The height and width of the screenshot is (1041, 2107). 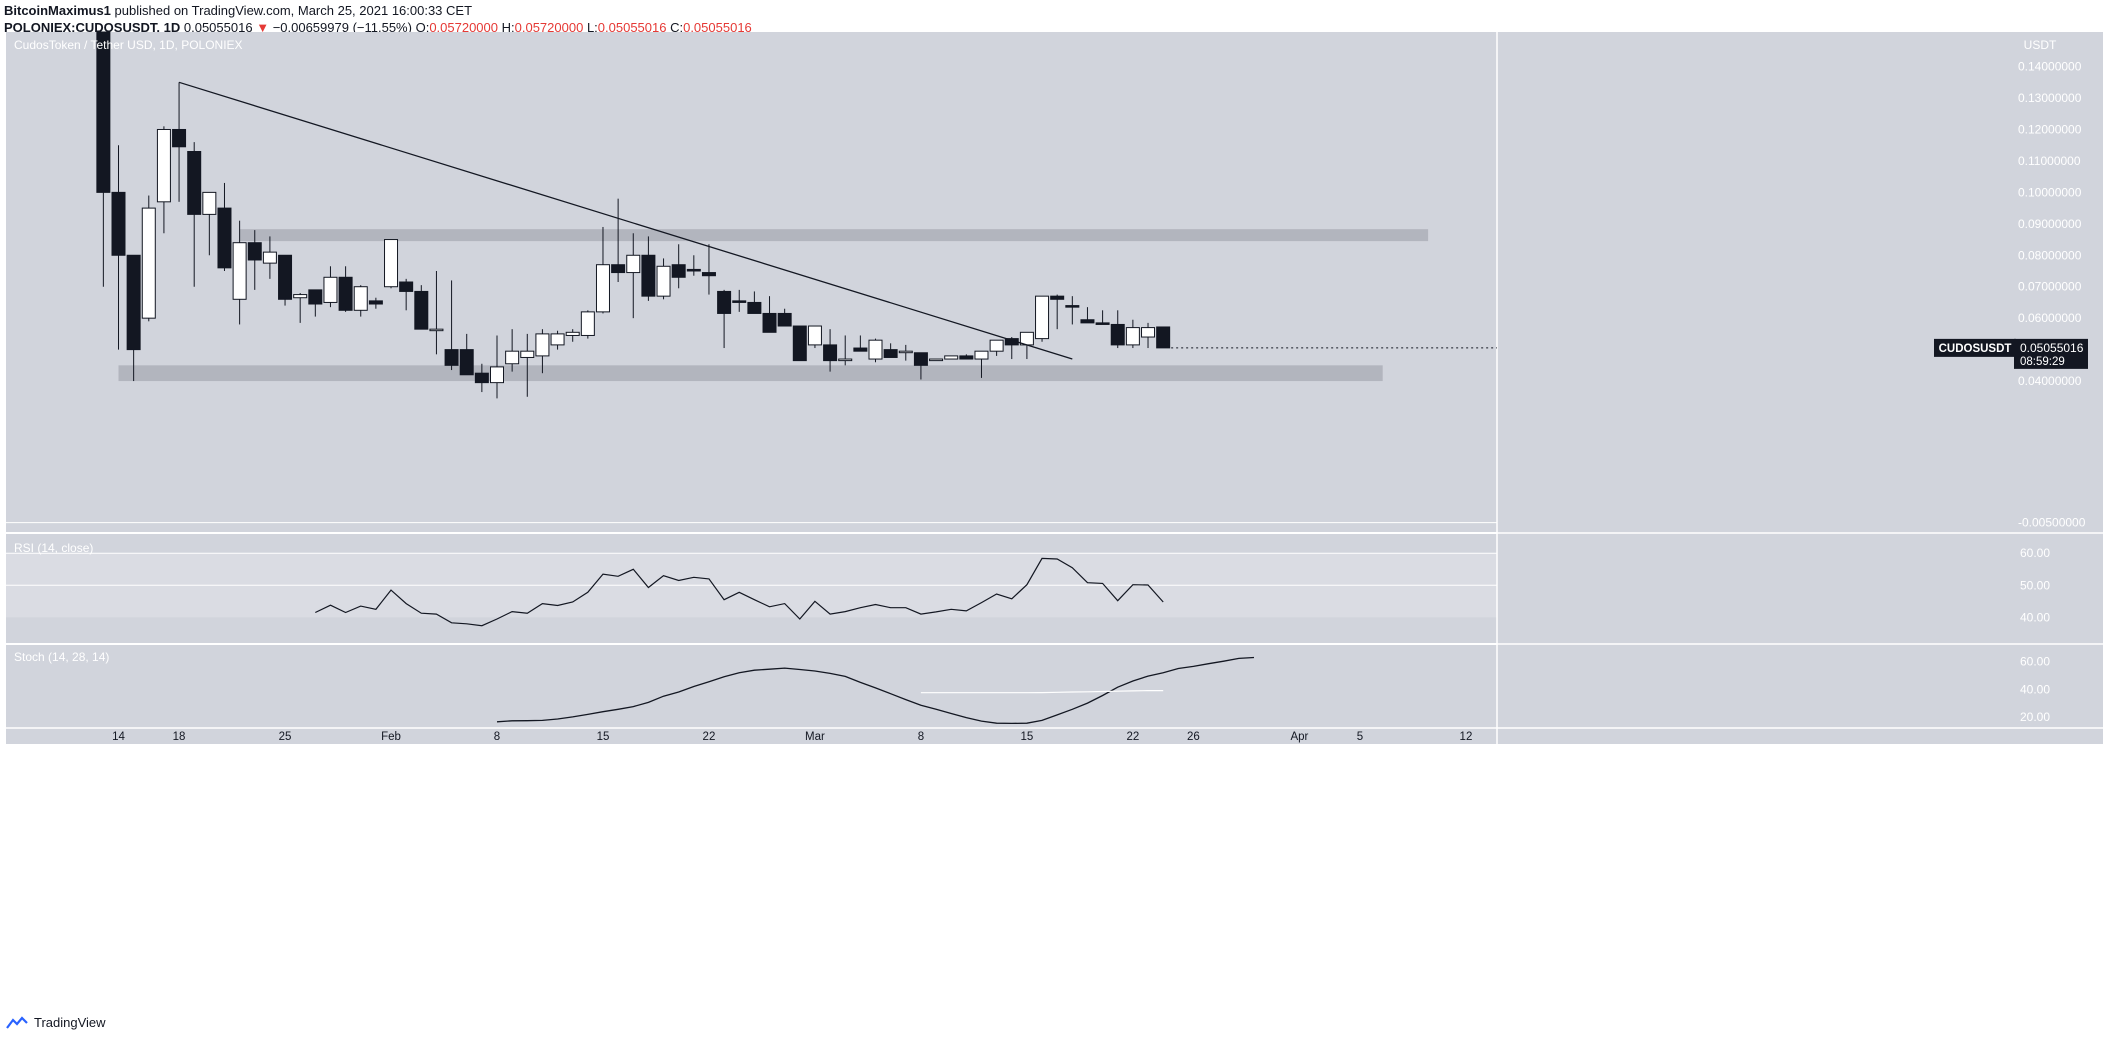 What do you see at coordinates (2050, 98) in the screenshot?
I see `price-tick-label: 0.13000000` at bounding box center [2050, 98].